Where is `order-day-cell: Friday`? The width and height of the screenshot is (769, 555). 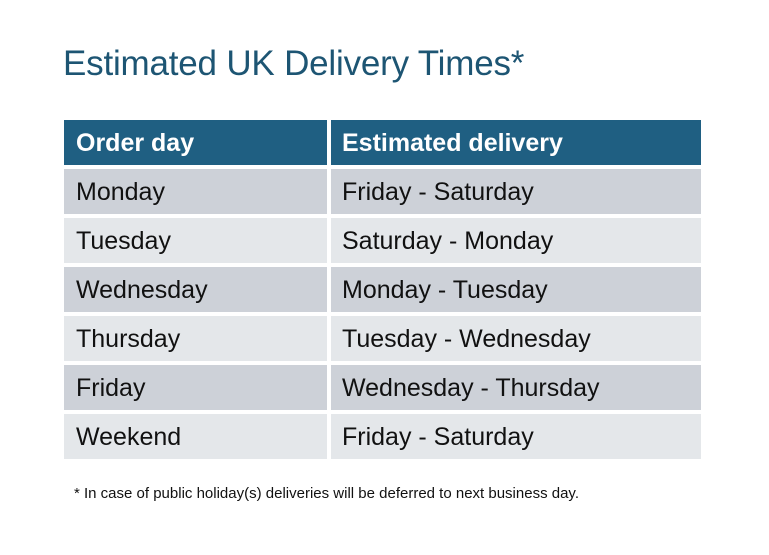
order-day-cell: Friday is located at coordinates (195, 387).